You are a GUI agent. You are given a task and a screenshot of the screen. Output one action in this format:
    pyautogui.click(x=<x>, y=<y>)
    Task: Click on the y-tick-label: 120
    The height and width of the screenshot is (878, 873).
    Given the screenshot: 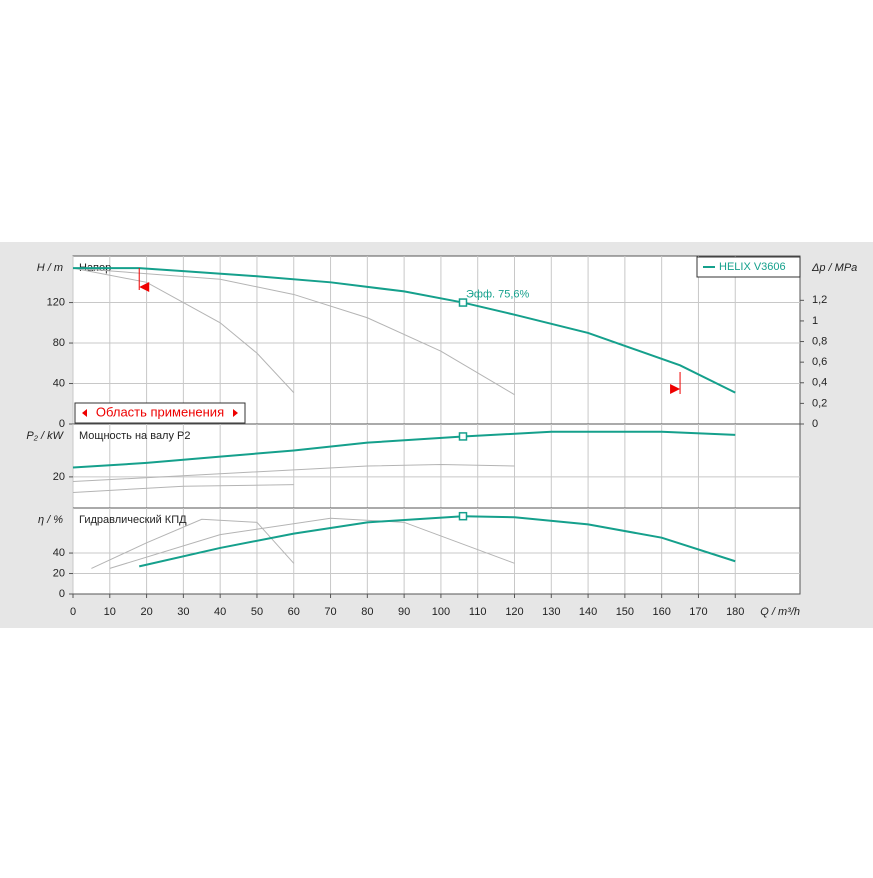 What is the action you would take?
    pyautogui.click(x=56, y=302)
    